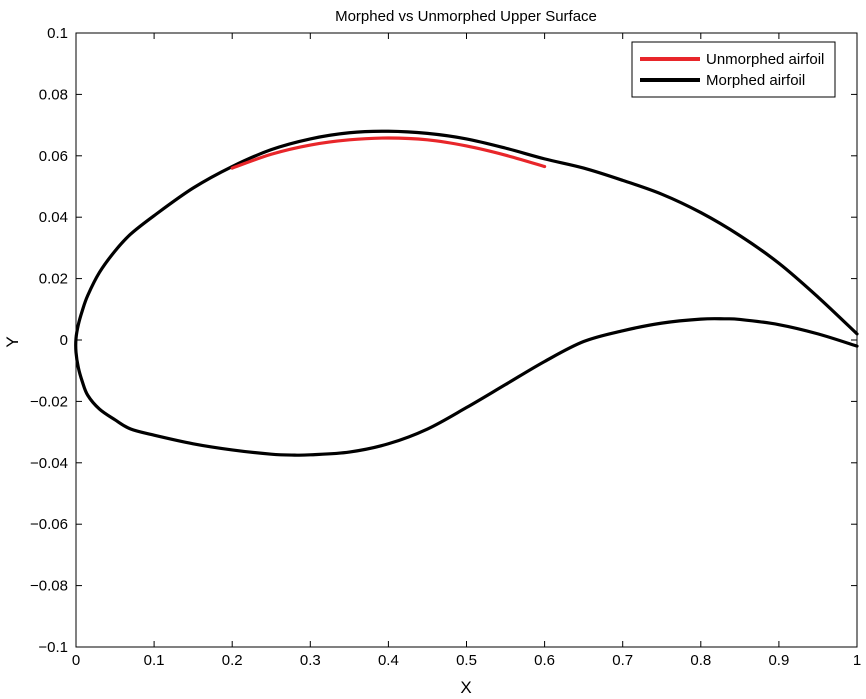 This screenshot has width=866, height=699. Describe the element at coordinates (388, 153) in the screenshot. I see `series-line-unmorphed` at that location.